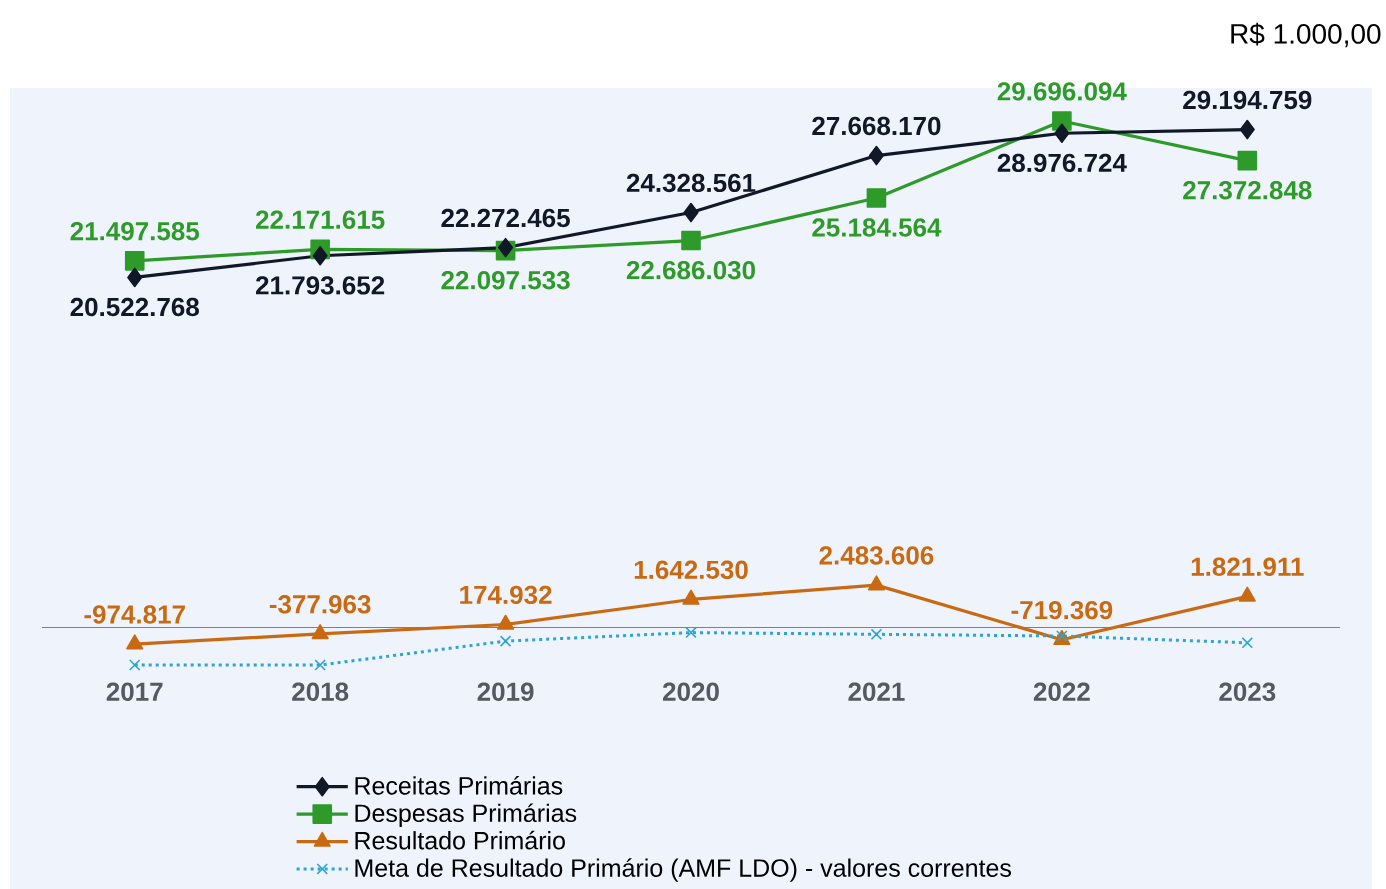  Describe the element at coordinates (320, 285) in the screenshot. I see `data-label: 21.793.652` at that location.